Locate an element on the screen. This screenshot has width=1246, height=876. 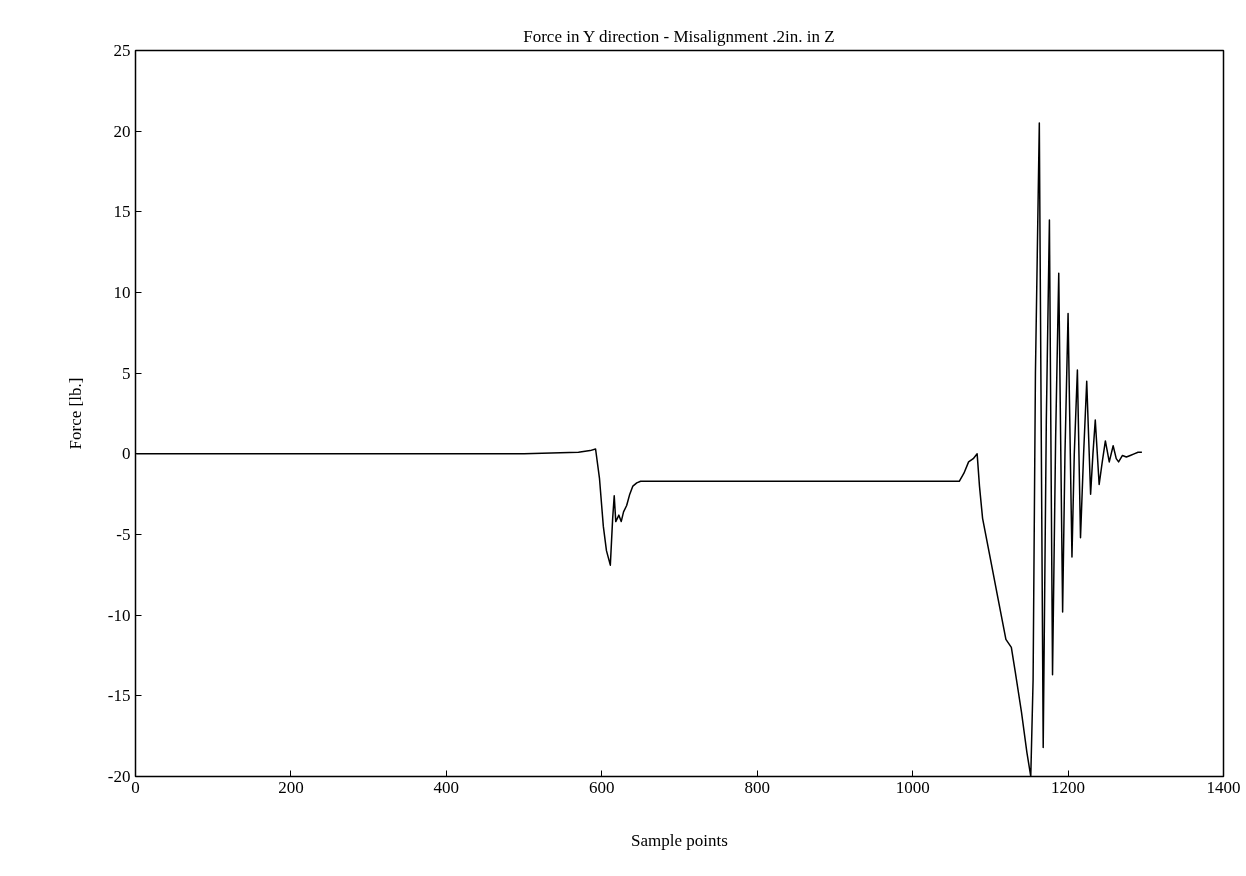
y-tick-label: -15 is located at coordinates (119, 696).